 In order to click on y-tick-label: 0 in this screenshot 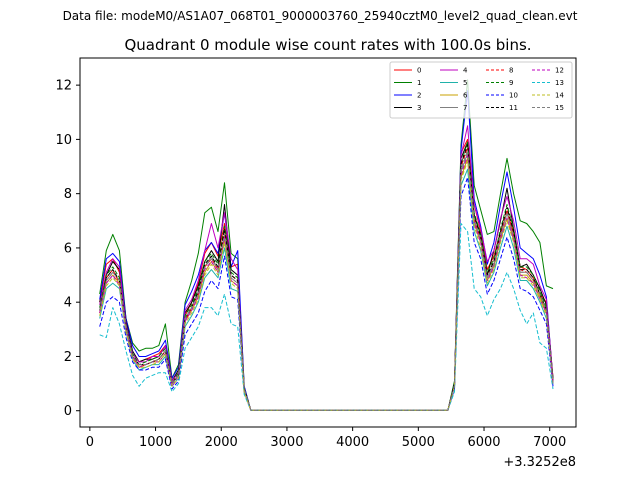, I will do `click(68, 411)`.